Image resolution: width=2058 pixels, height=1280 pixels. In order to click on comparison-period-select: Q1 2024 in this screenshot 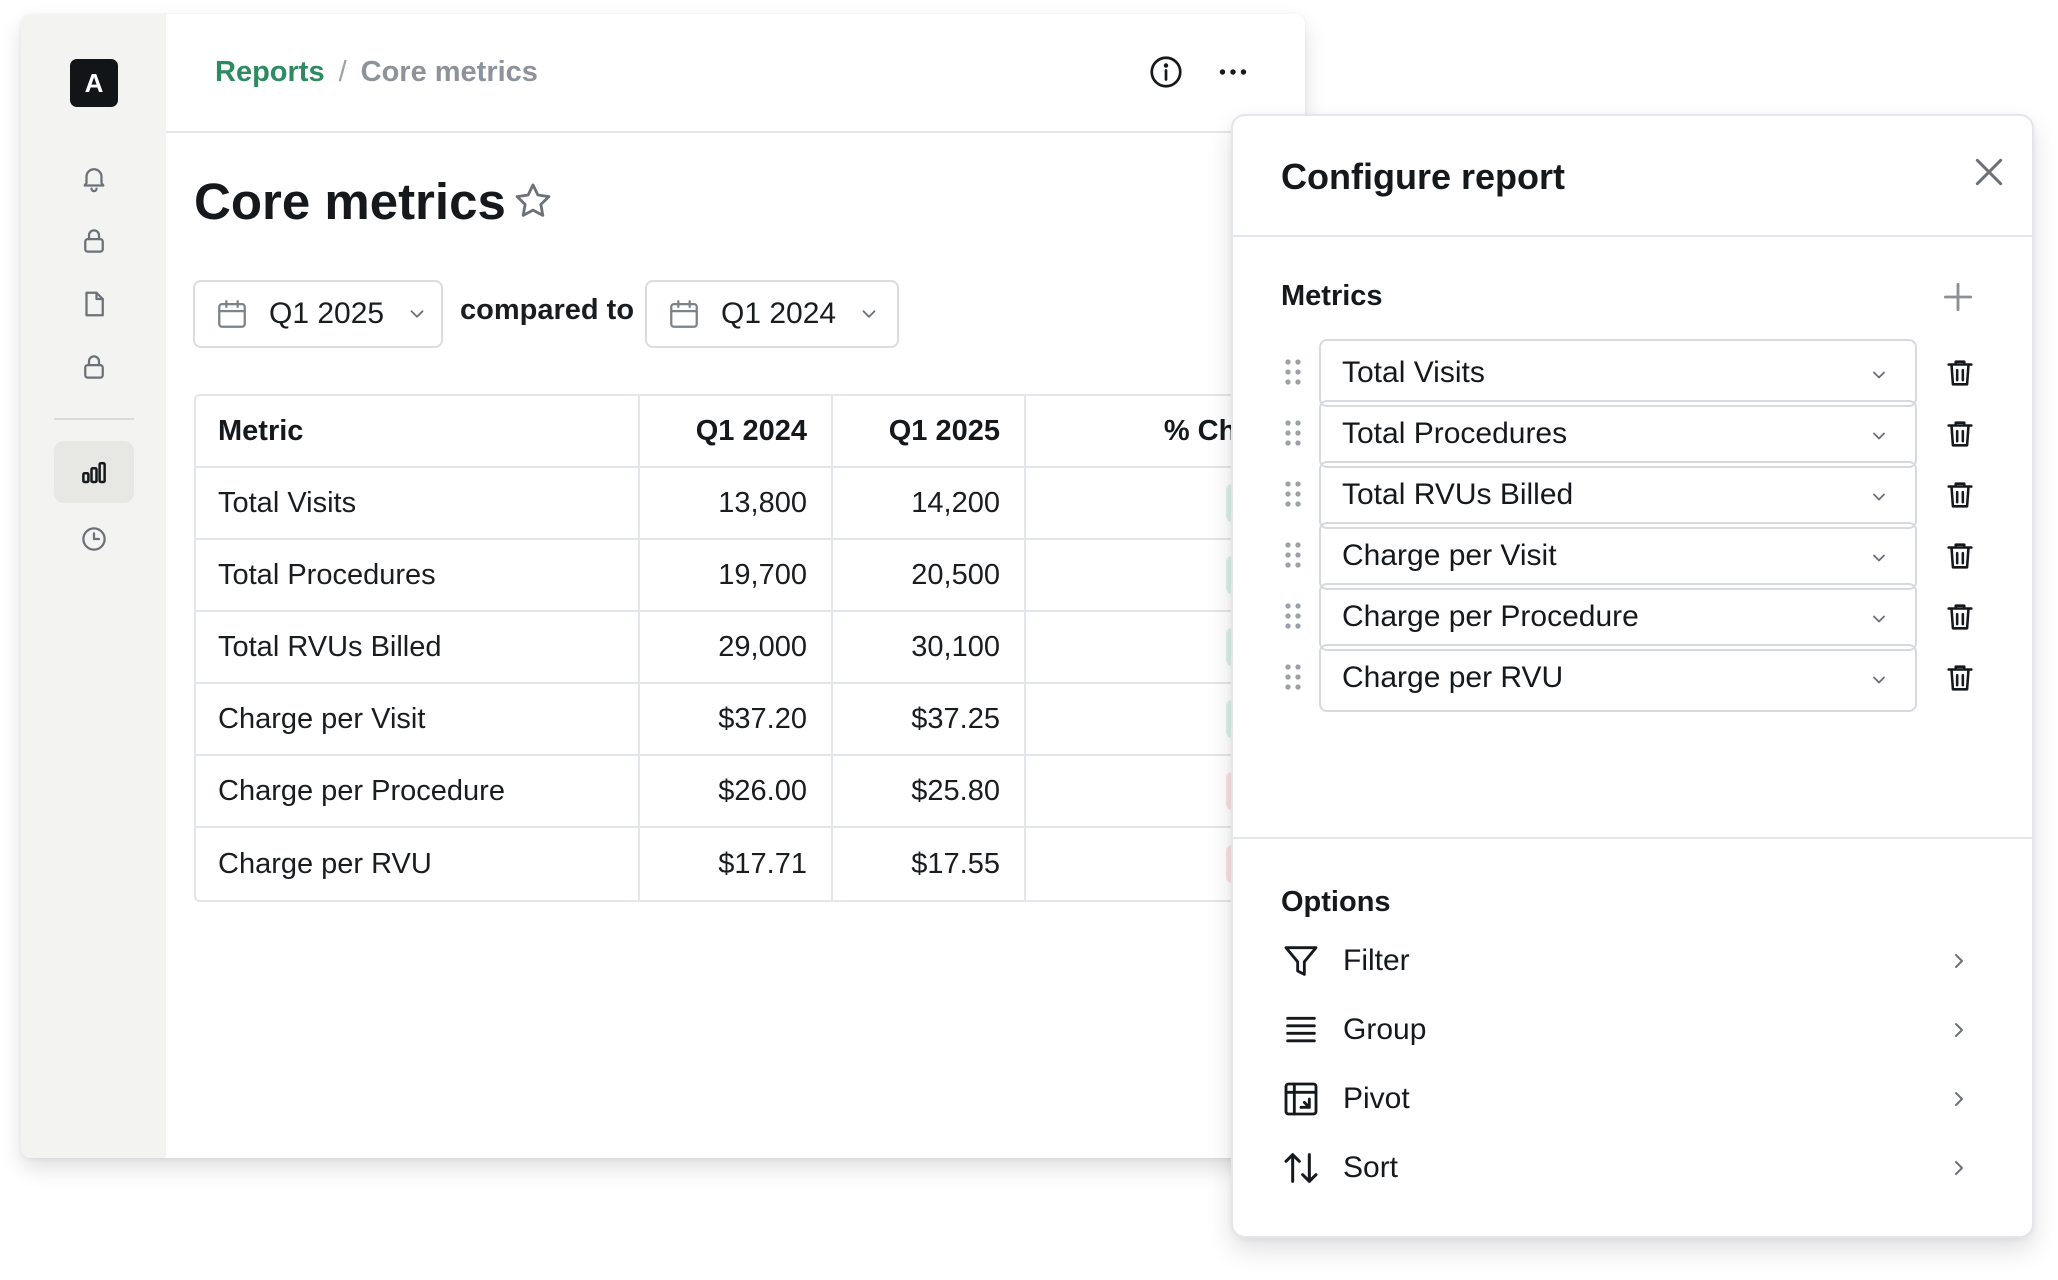, I will do `click(772, 314)`.